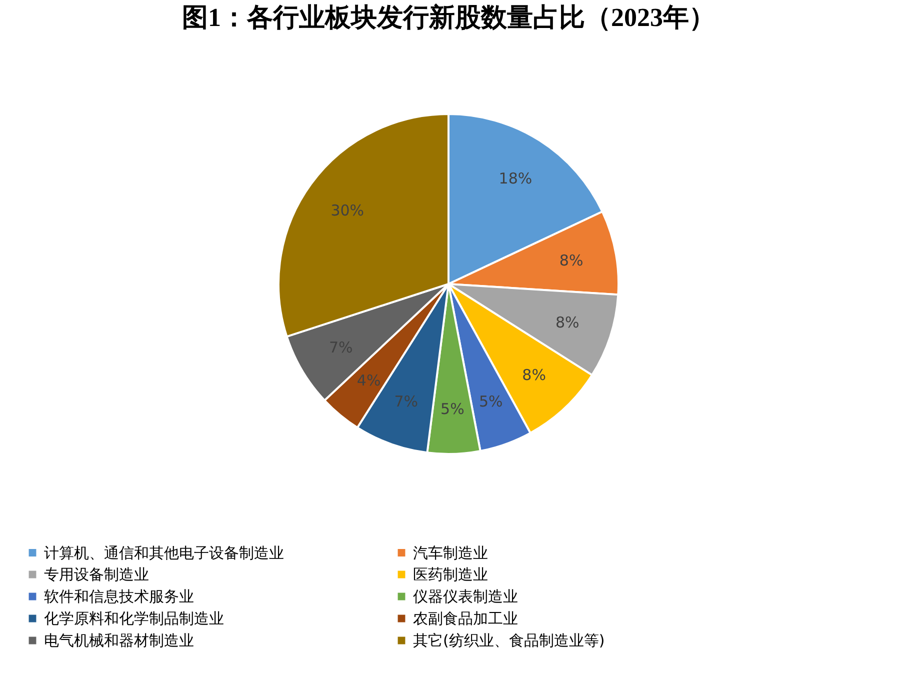 Image resolution: width=897 pixels, height=674 pixels. I want to click on legend-label: 化学原料和化学制品制造业, so click(134, 619).